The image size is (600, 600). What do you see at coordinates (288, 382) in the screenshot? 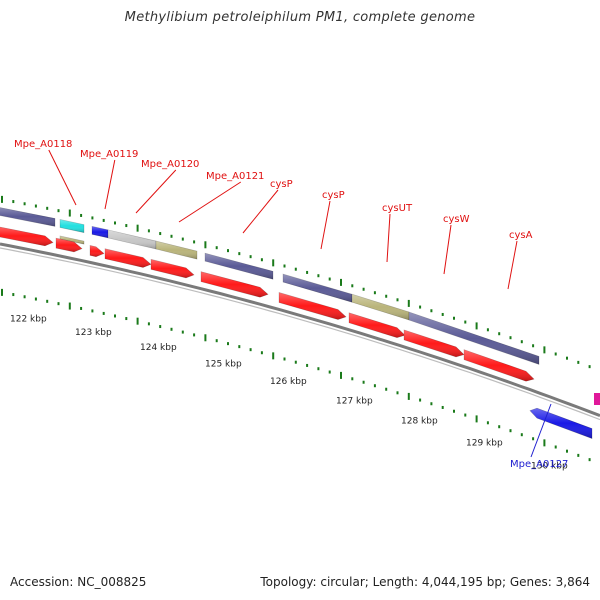
I see `kbp-label: 126 kbp` at bounding box center [288, 382].